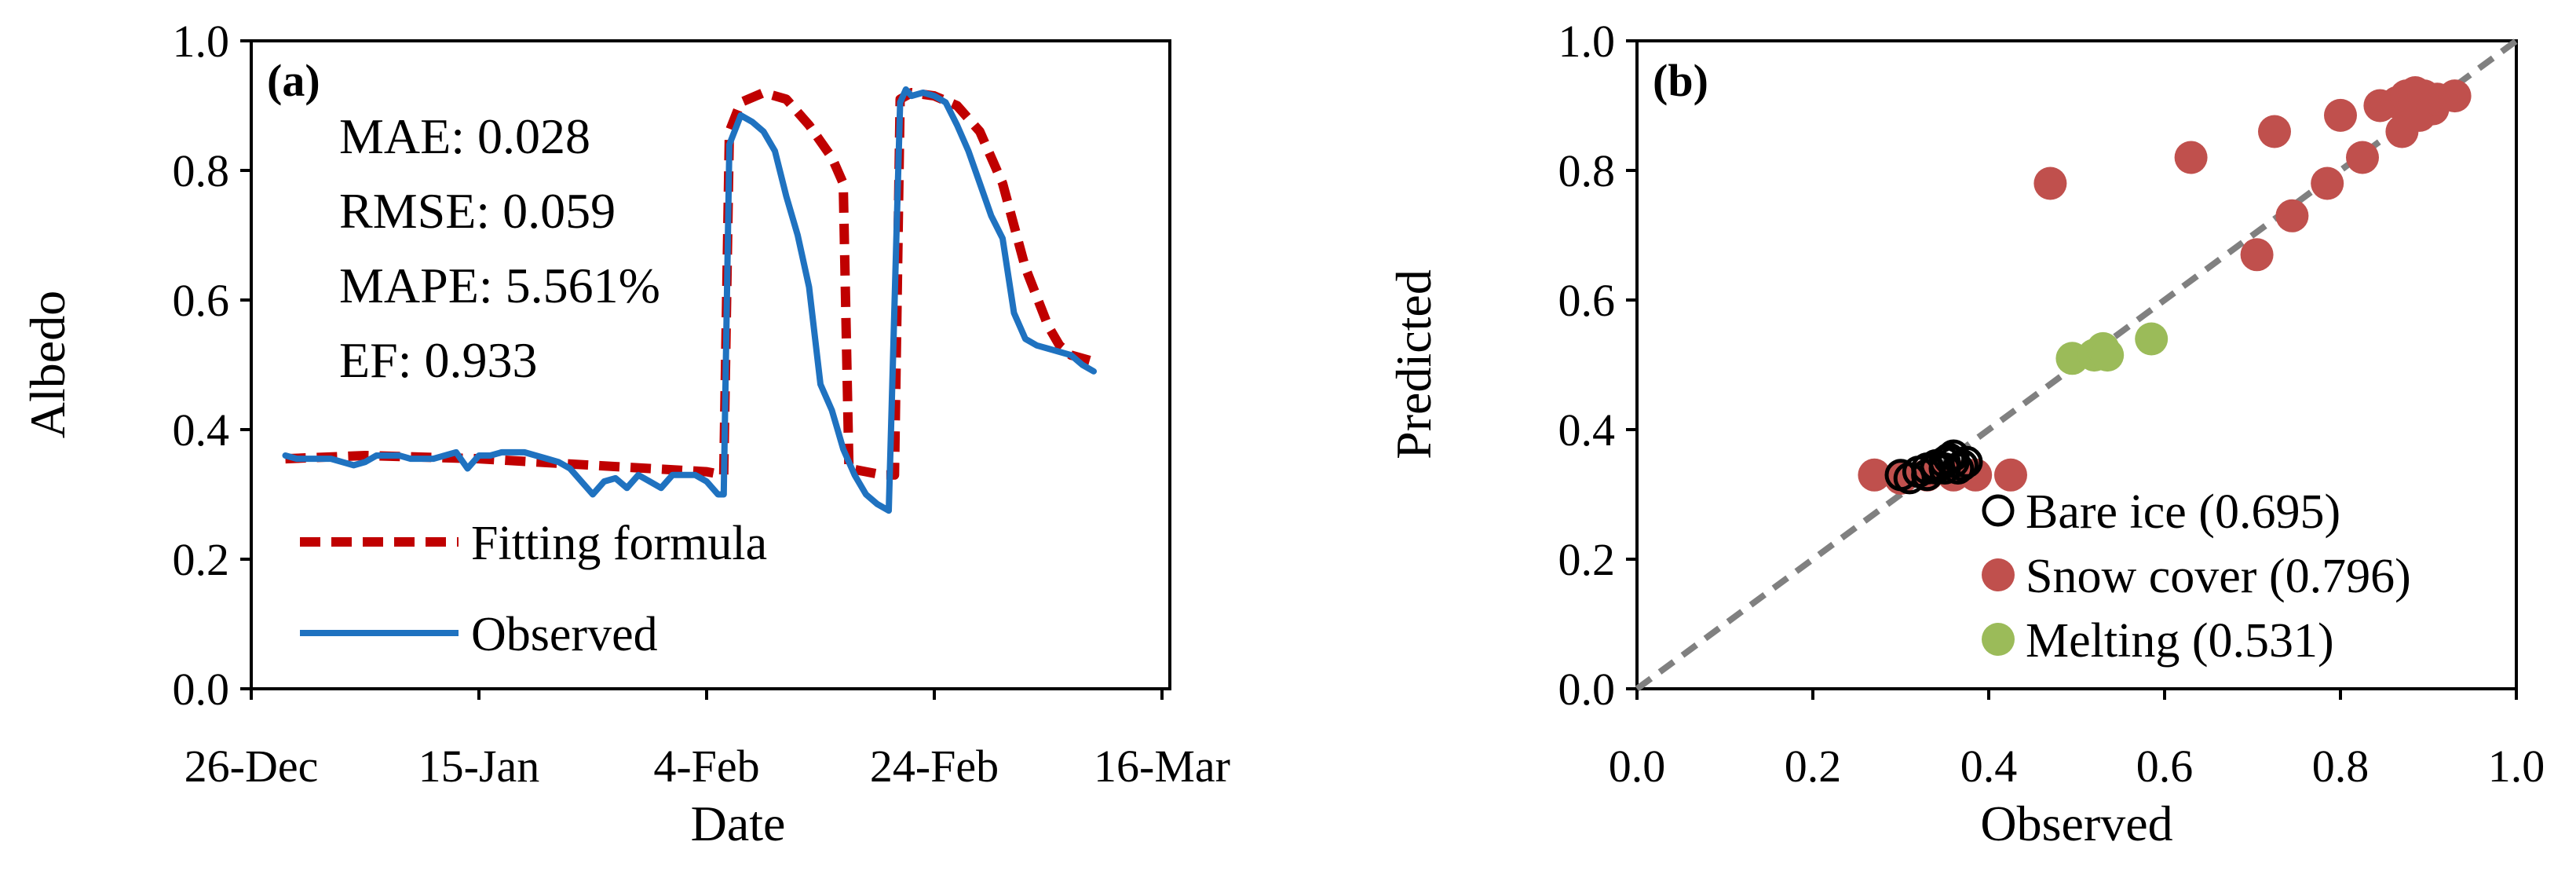 This screenshot has height=871, width=2576. Describe the element at coordinates (212, 365) in the screenshot. I see `panel-a-y-ticks: 0.0 0.2 0.4 0.6 0.8 1.0` at that location.